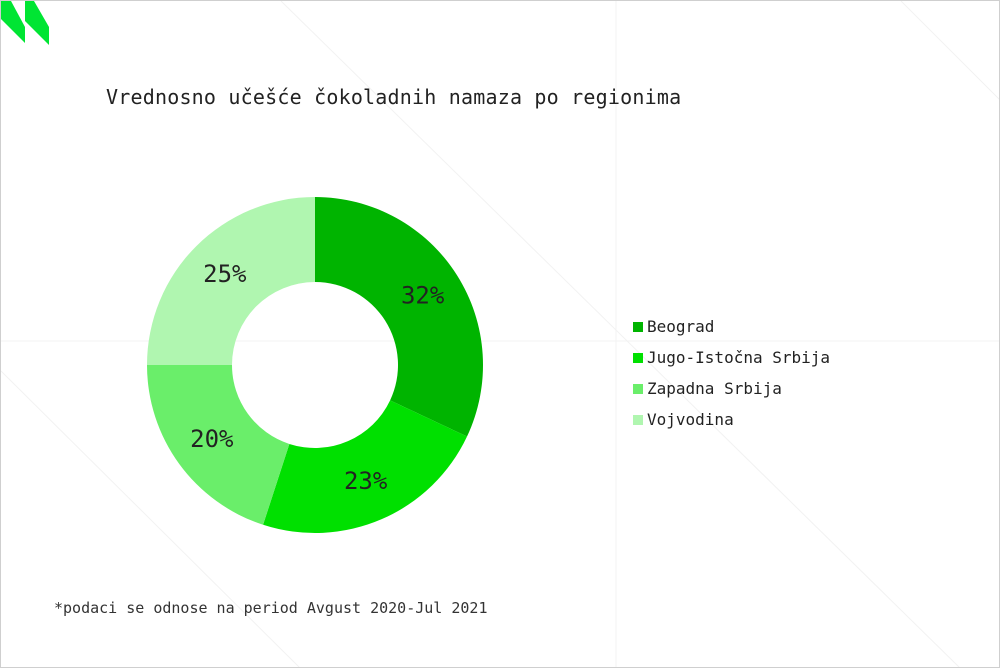  Describe the element at coordinates (423, 296) in the screenshot. I see `donut-data-label: 32%` at that location.